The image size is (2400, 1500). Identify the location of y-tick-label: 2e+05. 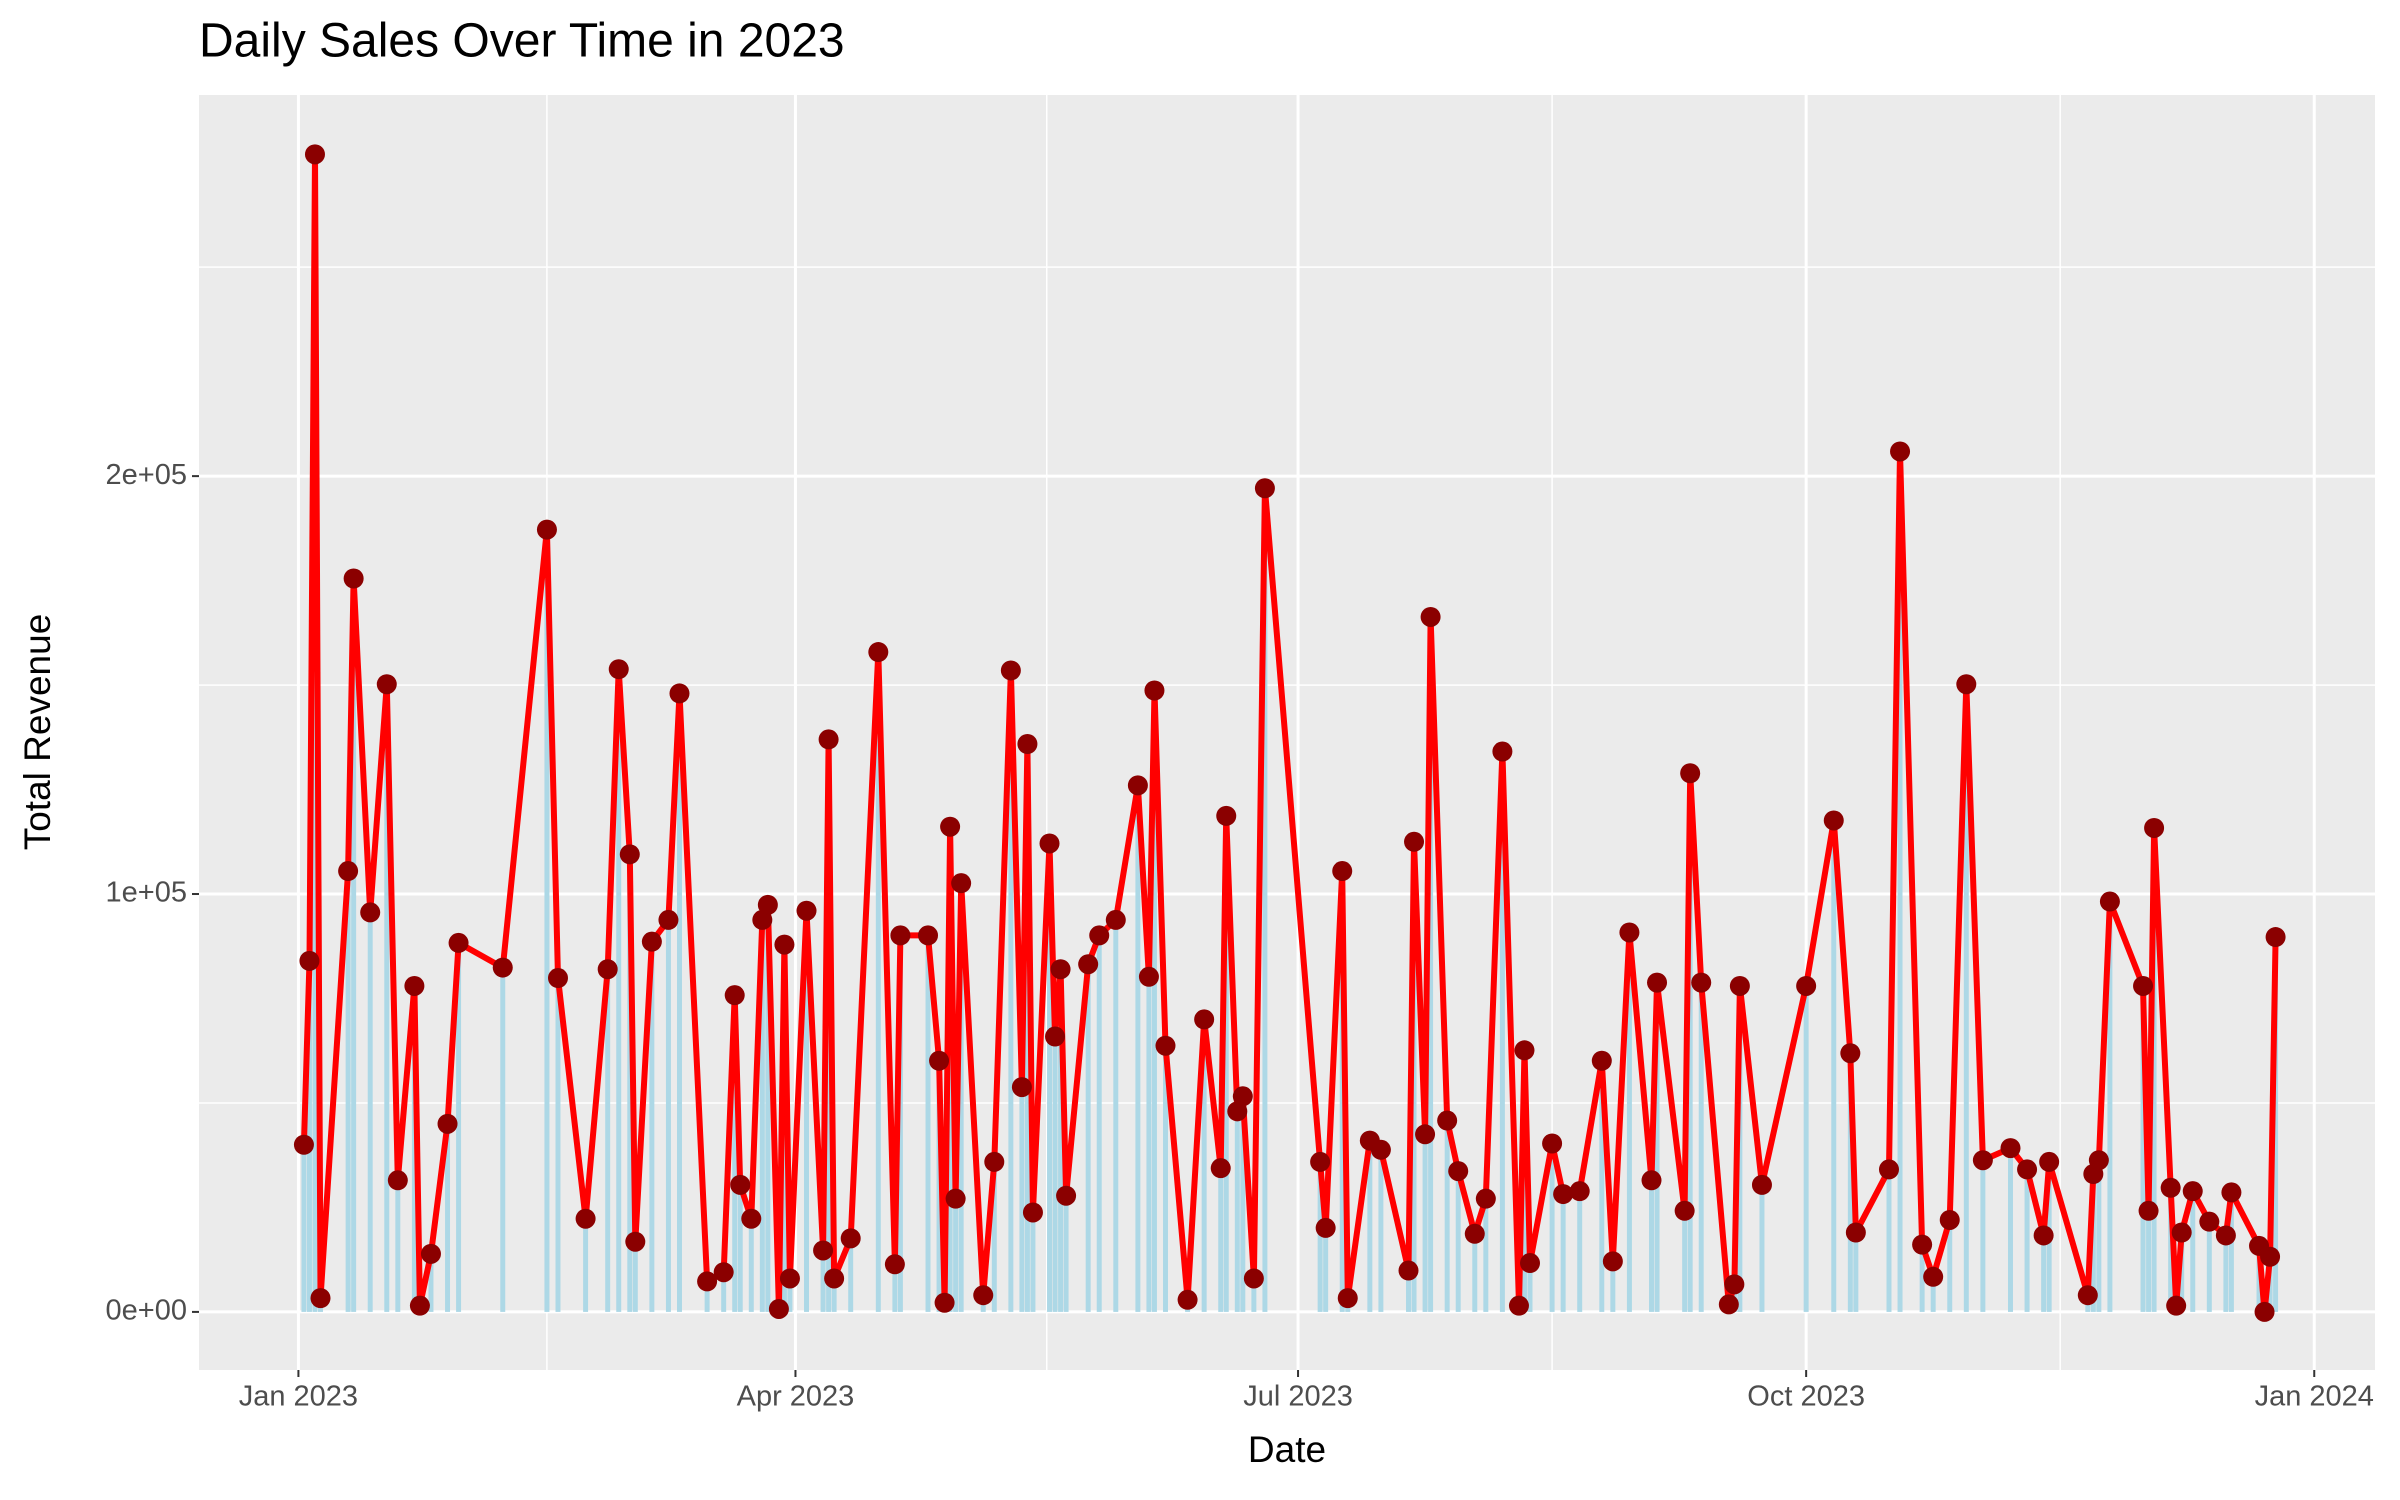
(146, 475).